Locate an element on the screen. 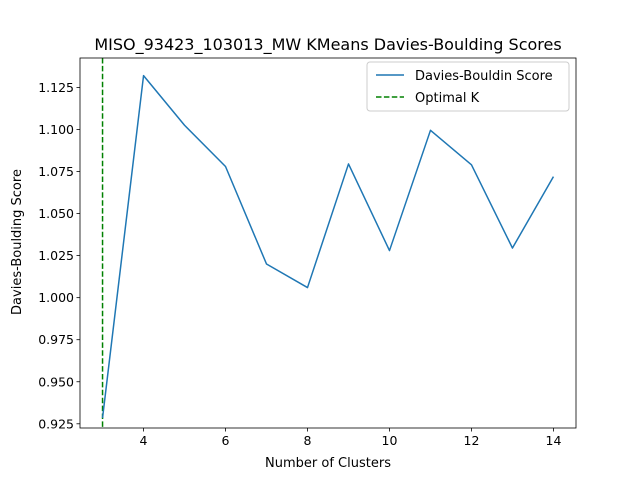 This screenshot has width=640, height=480. y-tick-label: 1.100 is located at coordinates (56, 129).